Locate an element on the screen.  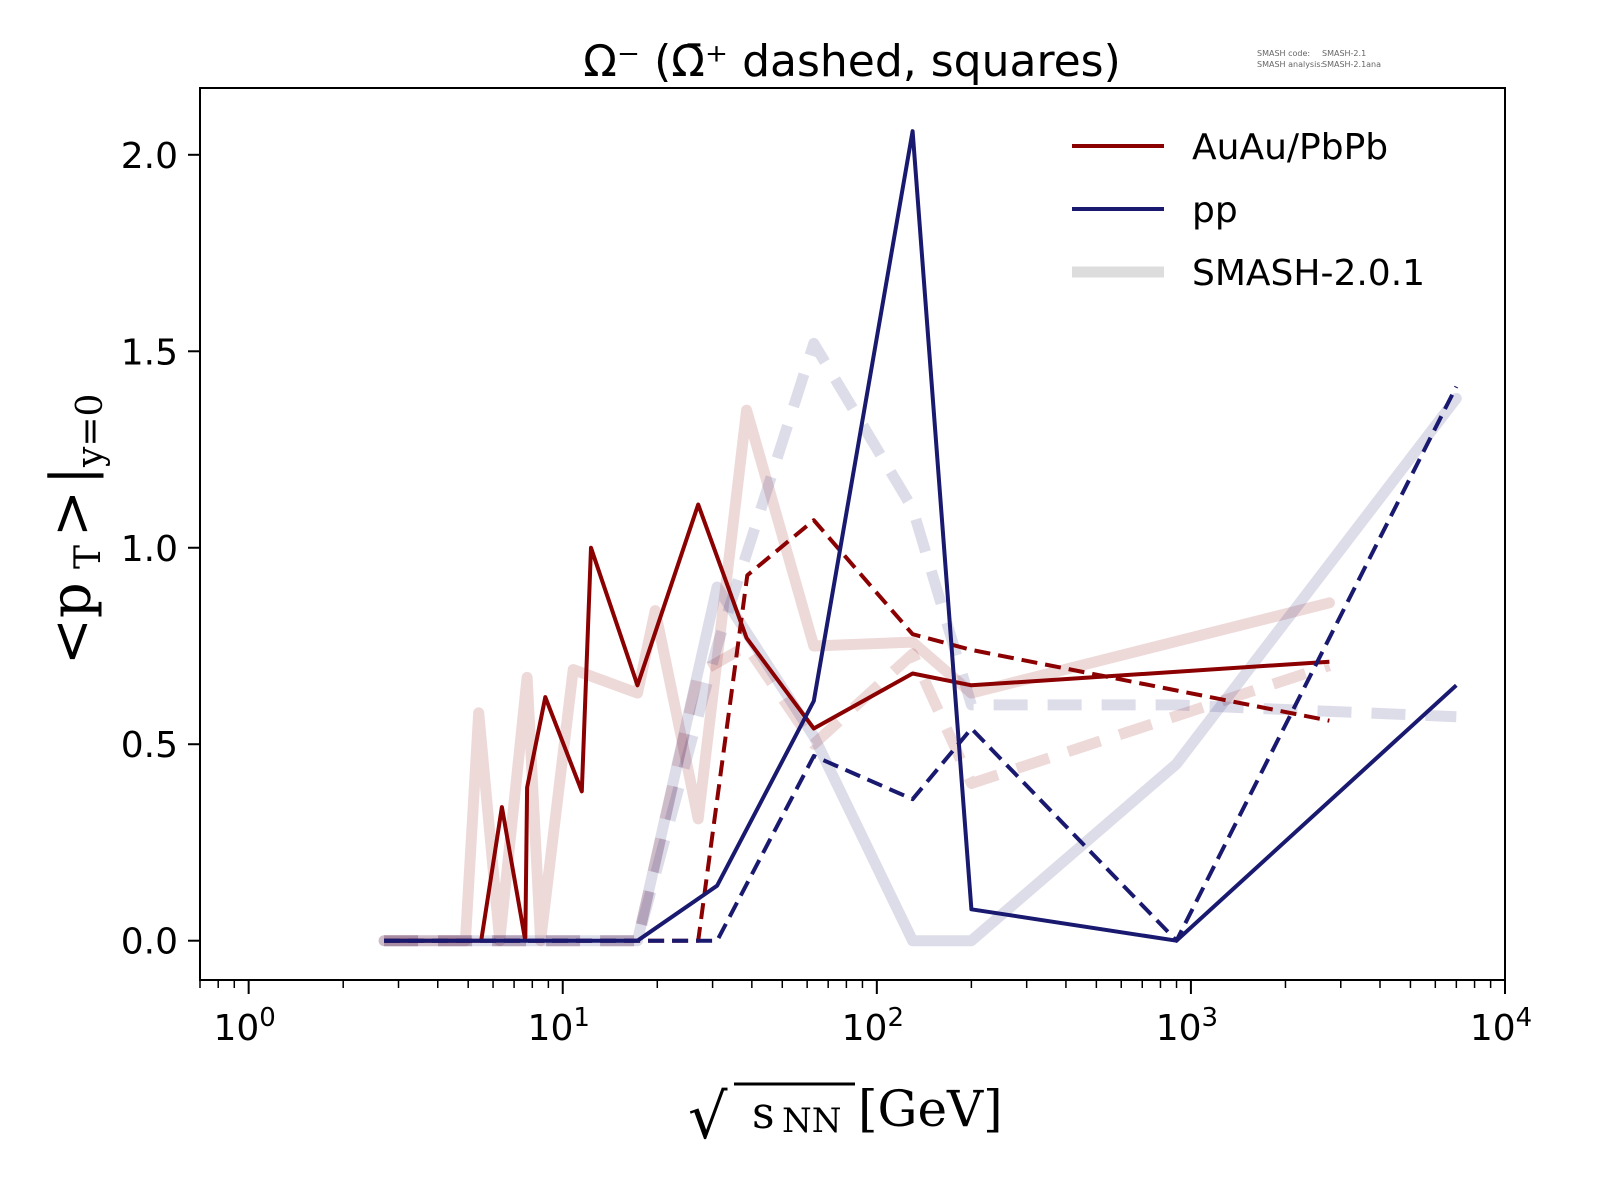
x-axis: 10⁰ 10¹ 10² 10³ 10⁴ is located at coordinates (865, 1014).